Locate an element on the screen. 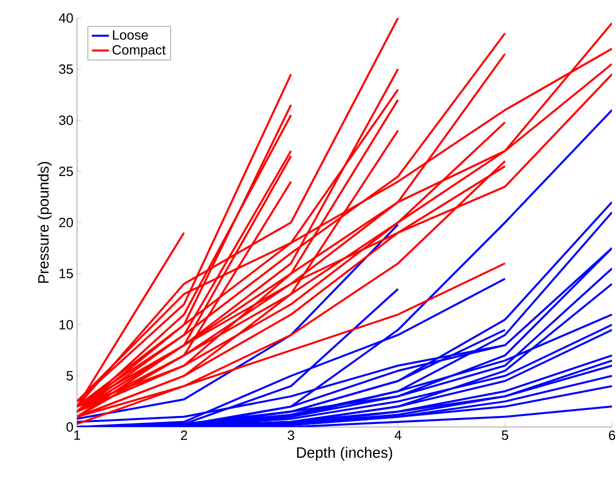 The height and width of the screenshot is (497, 616). x-tick-label: 1 is located at coordinates (77, 435).